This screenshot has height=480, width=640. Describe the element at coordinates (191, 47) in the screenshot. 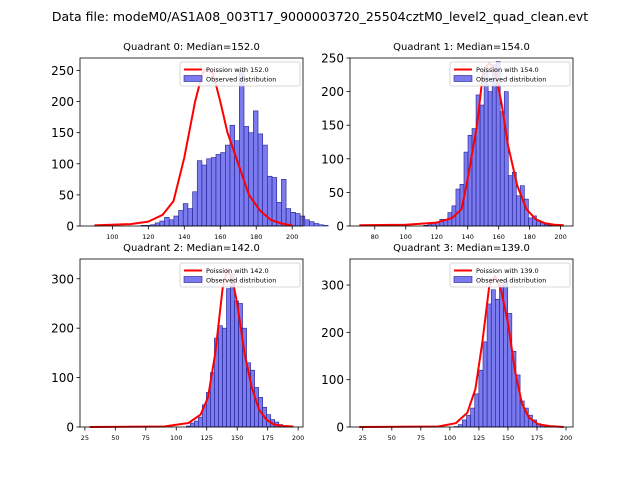

I see `subplot-title: Quadrant 0: Median=152.0` at that location.